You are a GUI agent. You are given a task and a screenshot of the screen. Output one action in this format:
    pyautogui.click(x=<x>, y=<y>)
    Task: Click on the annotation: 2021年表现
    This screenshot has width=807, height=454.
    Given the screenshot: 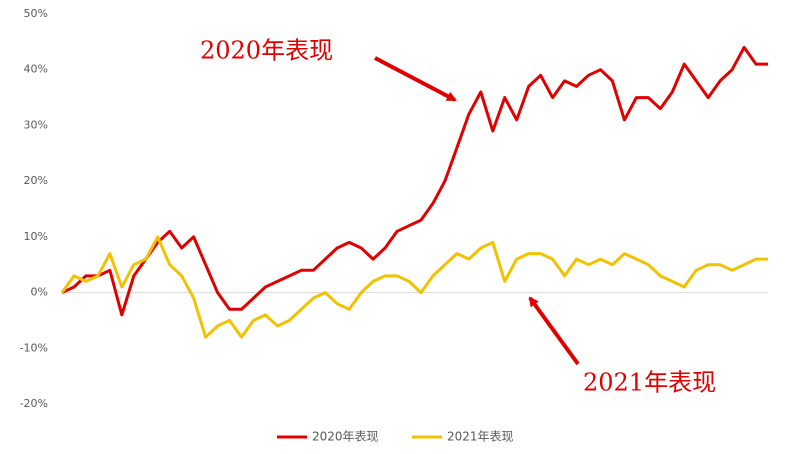 What is the action you would take?
    pyautogui.click(x=649, y=383)
    